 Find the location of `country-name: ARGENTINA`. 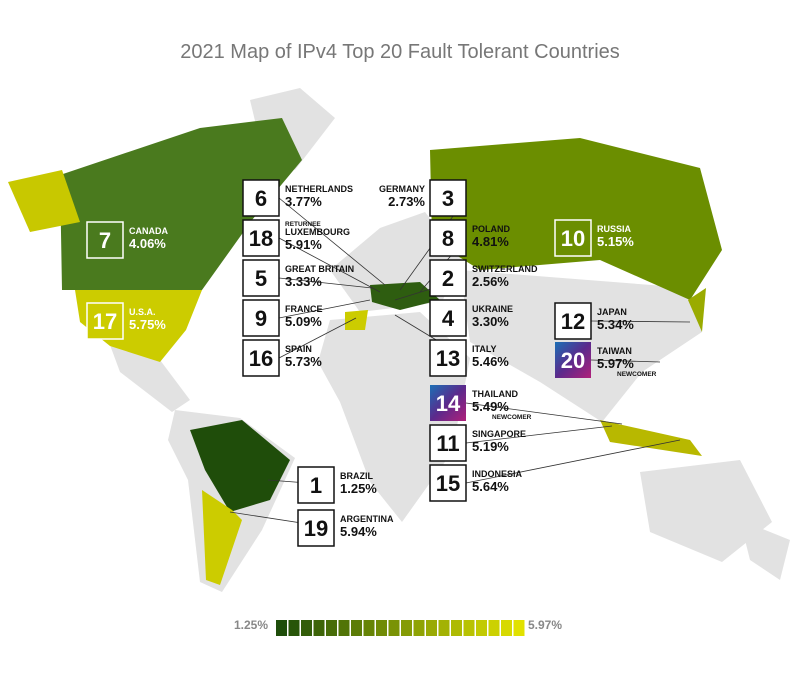

country-name: ARGENTINA is located at coordinates (367, 519).